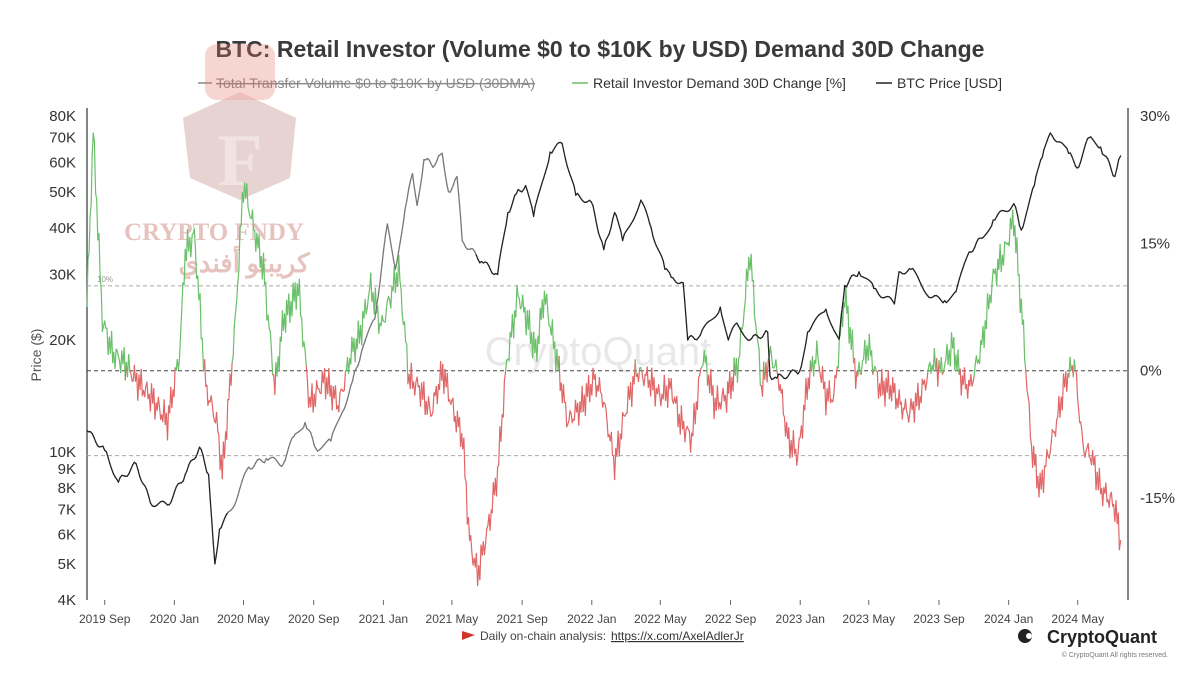 Image resolution: width=1200 pixels, height=675 pixels. Describe the element at coordinates (677, 636) in the screenshot. I see `analysis-link: https://x.com/AxelAdlerJr` at that location.